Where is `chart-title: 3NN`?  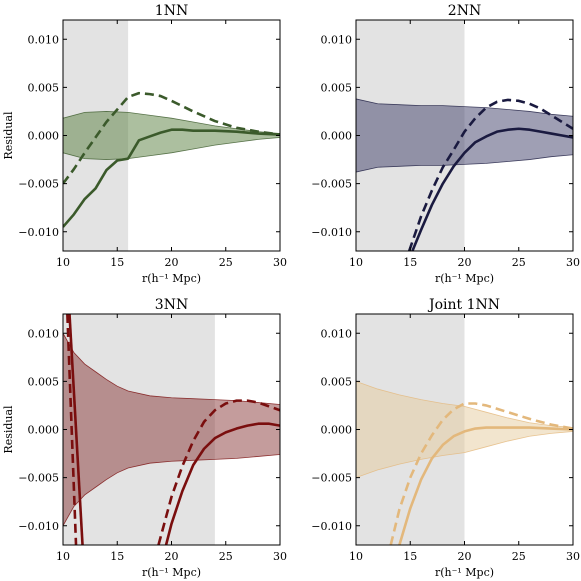
chart-title: 3NN is located at coordinates (171, 305).